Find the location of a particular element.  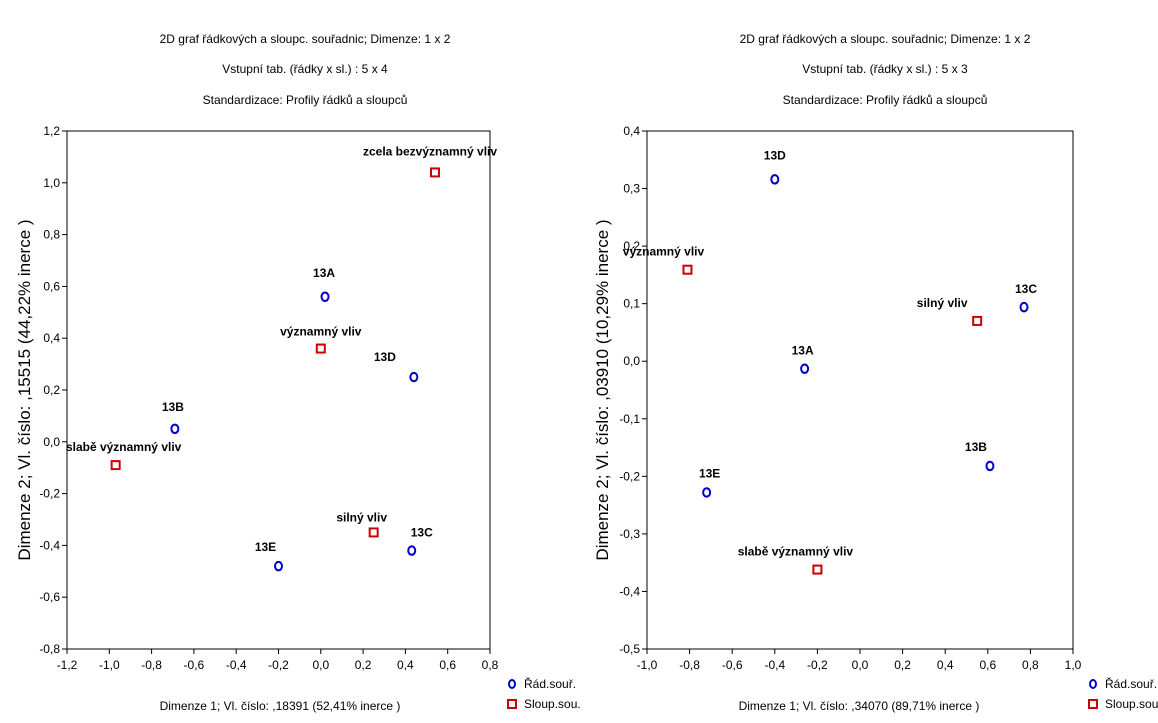

column-point-label: zcela bezvýznamný vliv is located at coordinates (430, 151).